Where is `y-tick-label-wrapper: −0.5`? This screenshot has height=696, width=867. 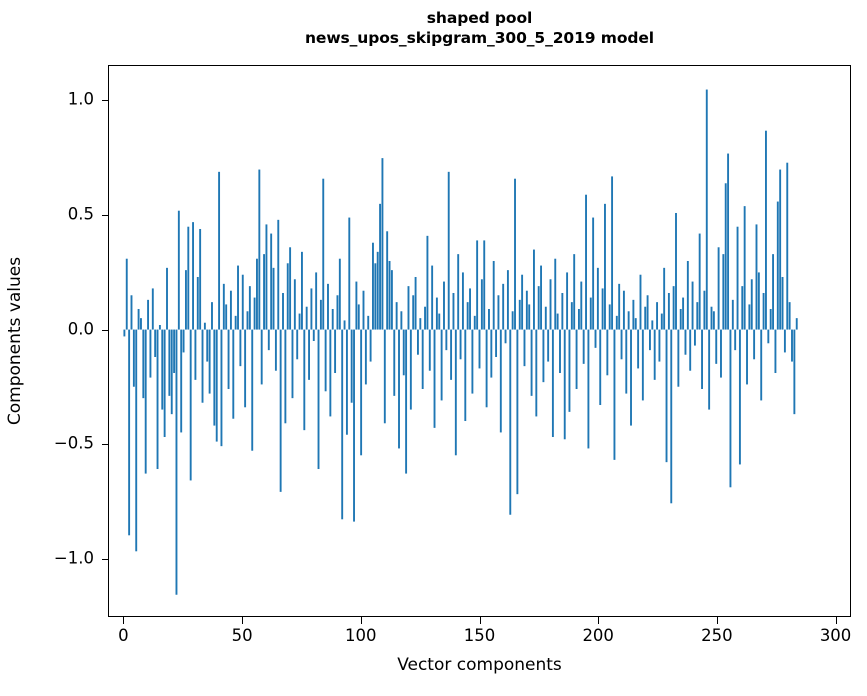
y-tick-label-wrapper: −0.5 is located at coordinates (64, 443).